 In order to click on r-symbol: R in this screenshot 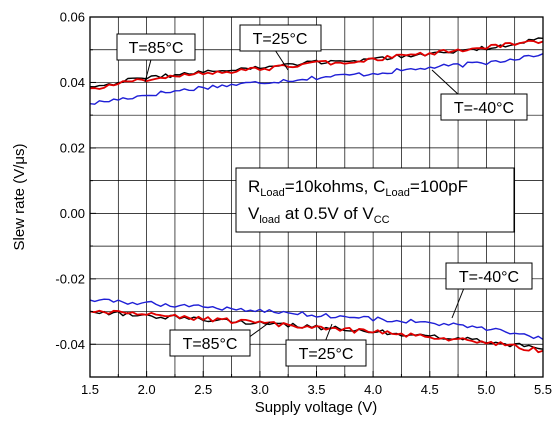, I will do `click(254, 186)`.